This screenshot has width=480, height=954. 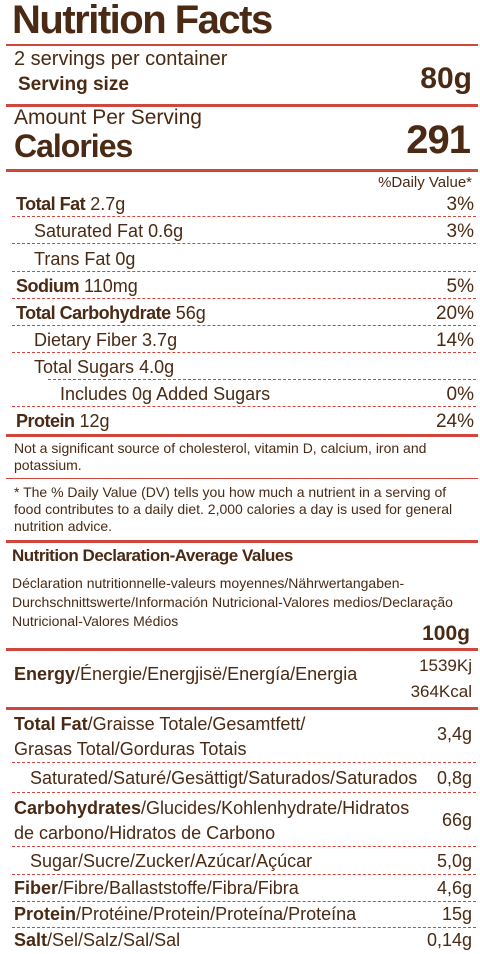 I want to click on eu-salt-rest: /Sel/Salz/Sal/Sal, so click(x=114, y=940).